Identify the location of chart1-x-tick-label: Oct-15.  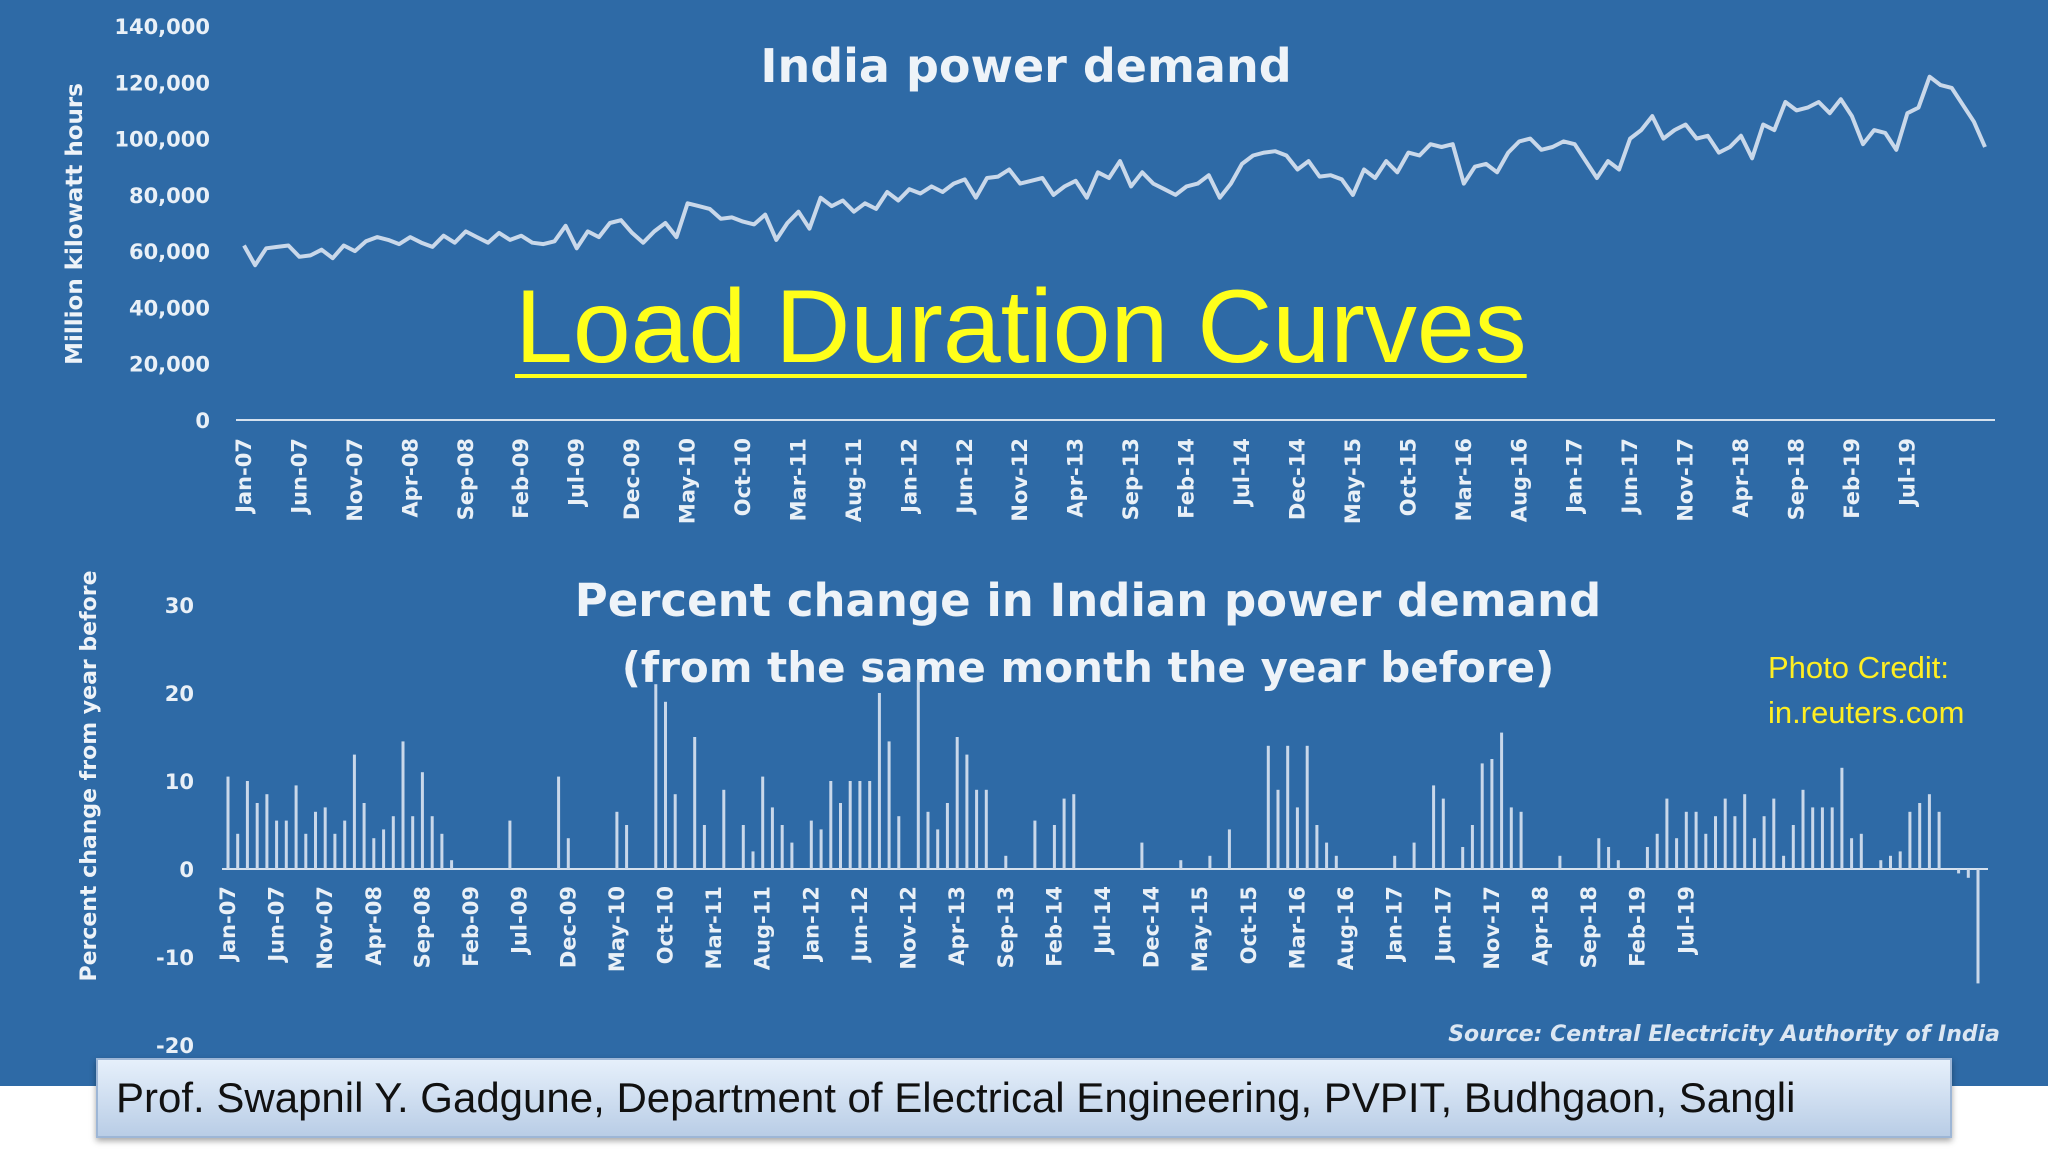
(1408, 477).